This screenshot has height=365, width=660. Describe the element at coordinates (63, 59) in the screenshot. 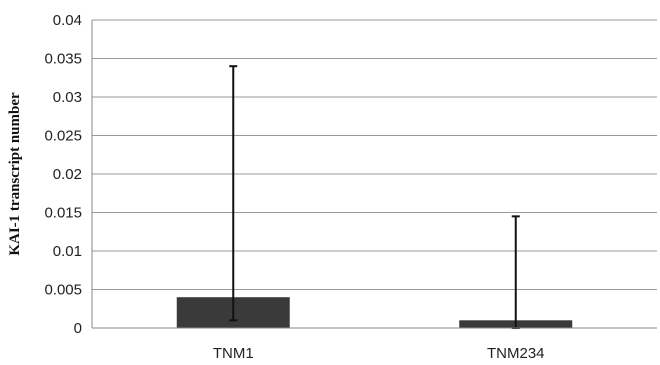

I see `y-tick-label: 0.035` at that location.